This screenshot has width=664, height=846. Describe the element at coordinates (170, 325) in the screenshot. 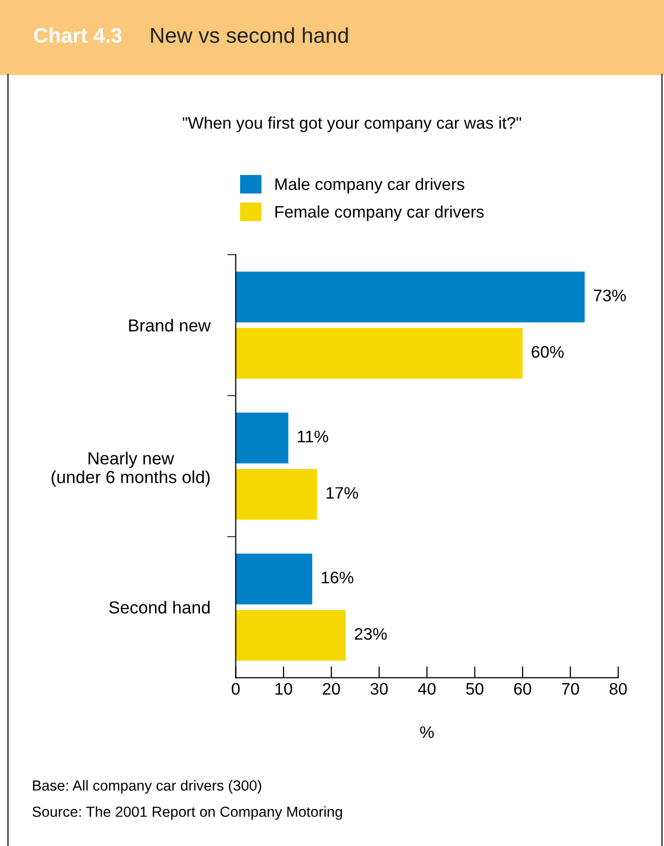

I see `y-tick-label: Brand new` at that location.